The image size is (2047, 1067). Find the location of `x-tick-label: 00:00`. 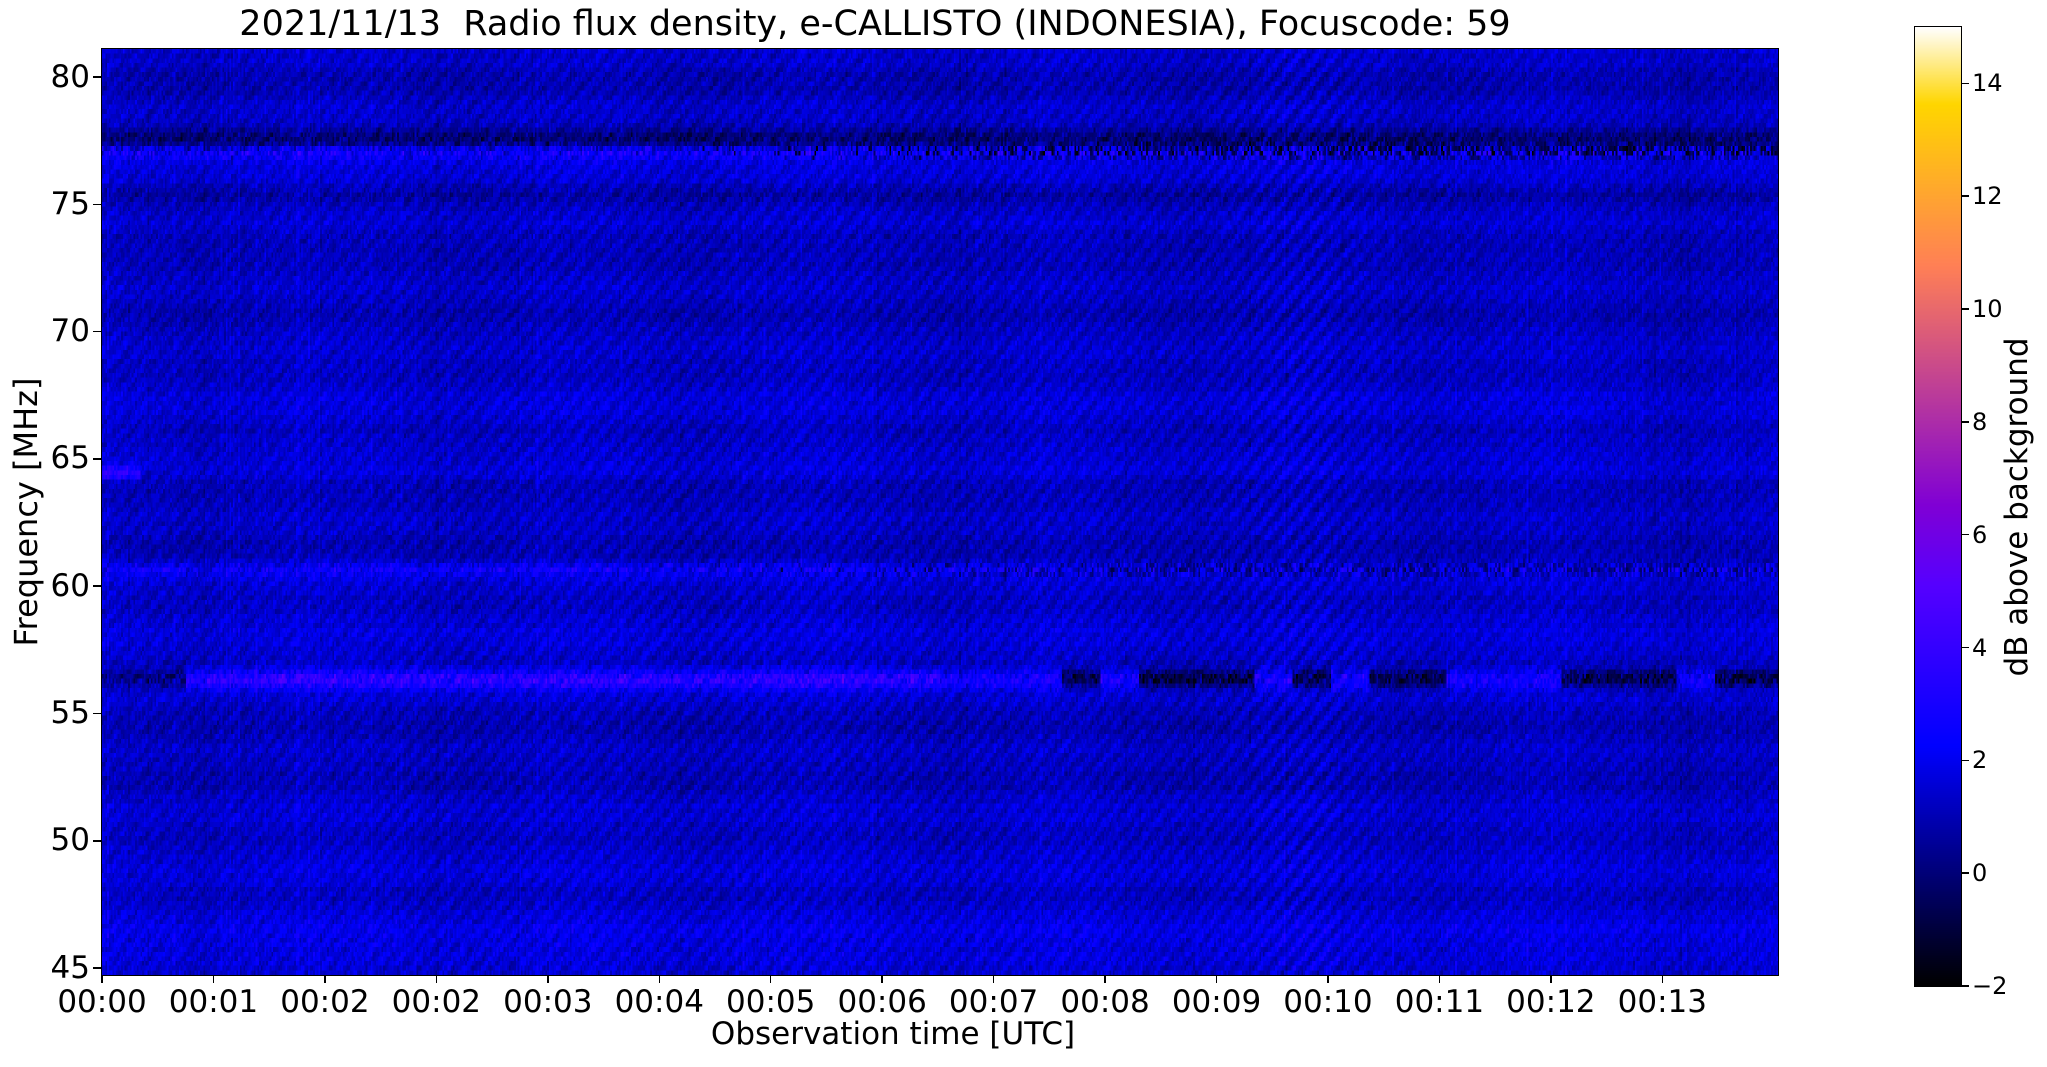

x-tick-label: 00:00 is located at coordinates (102, 1002).